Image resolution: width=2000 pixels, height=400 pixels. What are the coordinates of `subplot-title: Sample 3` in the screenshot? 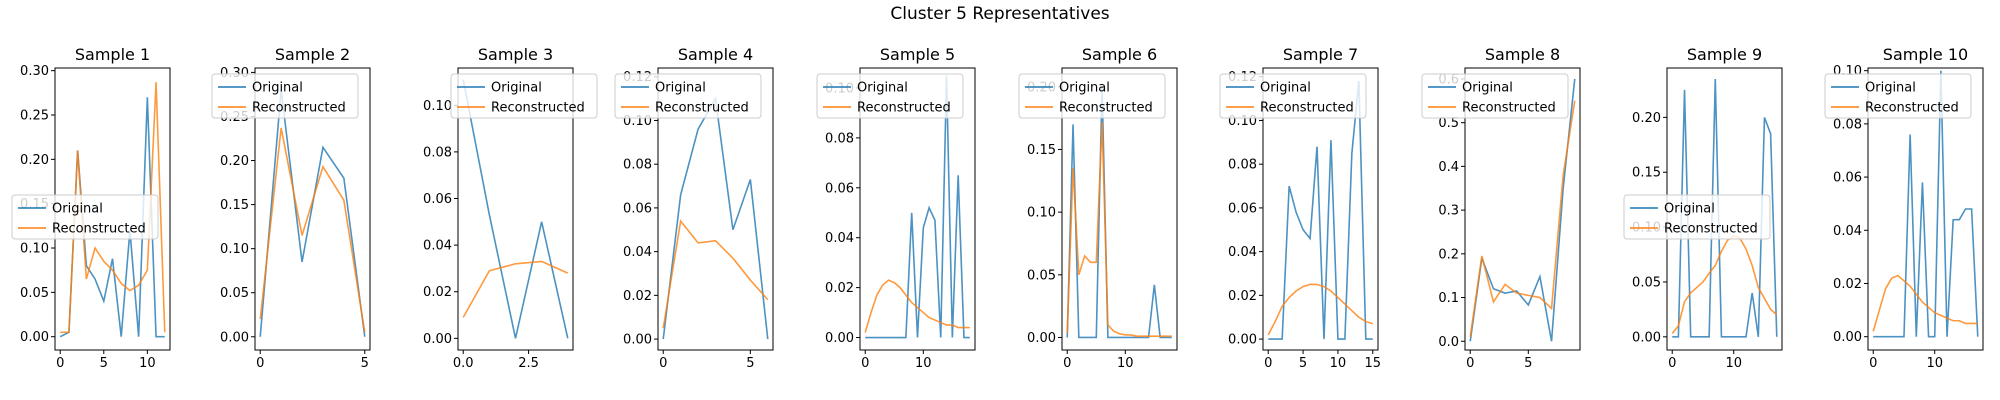 It's located at (515, 54).